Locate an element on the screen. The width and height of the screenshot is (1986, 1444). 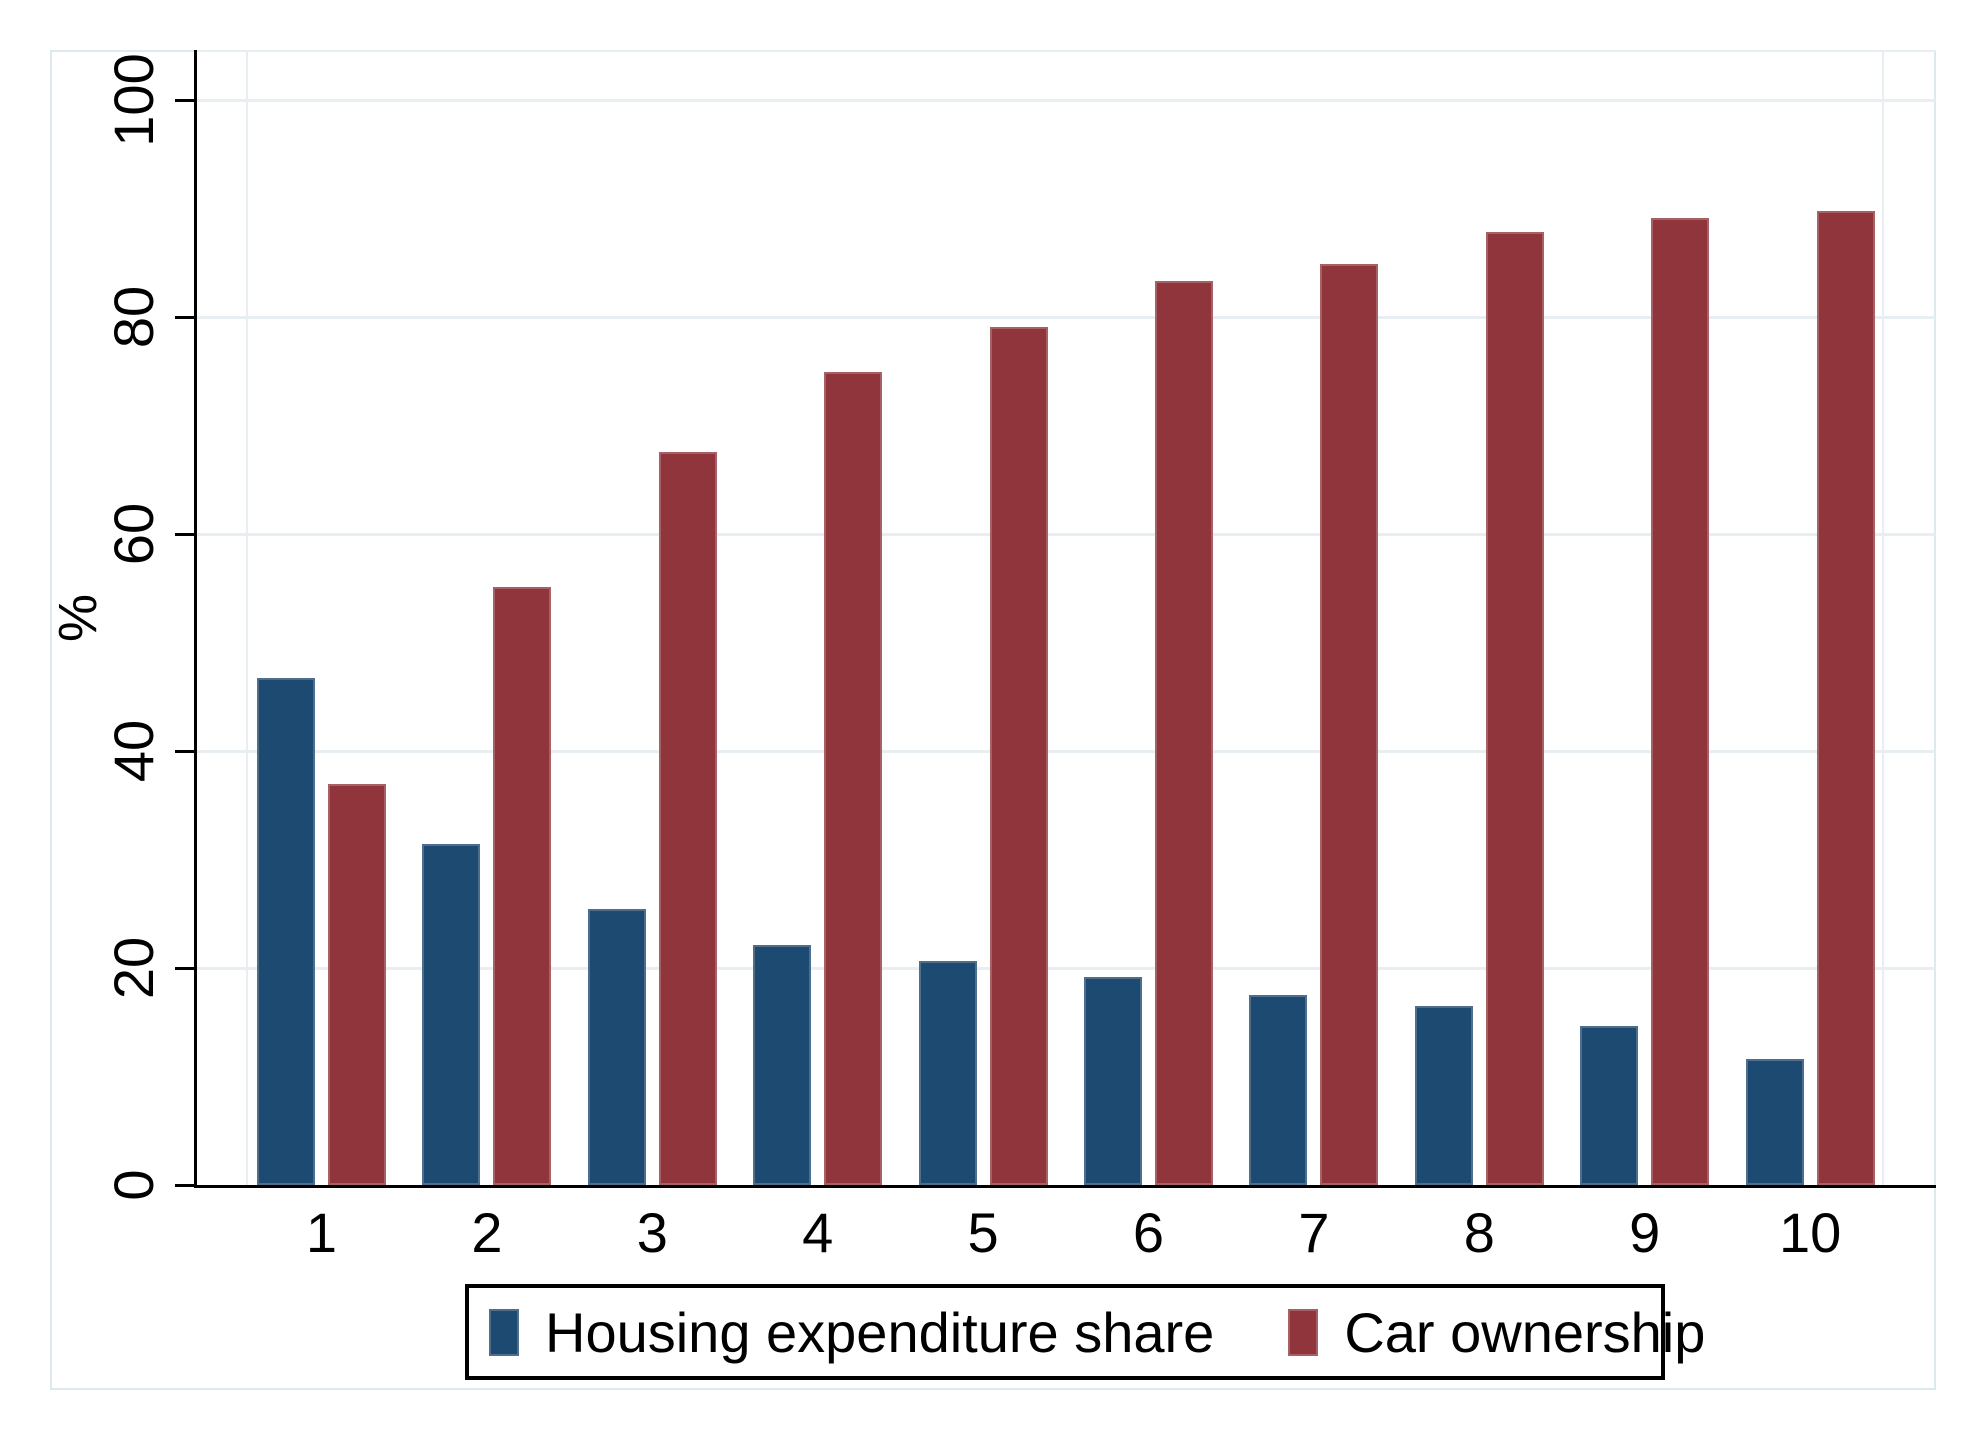
legend: Housing expenditure share Car ownership is located at coordinates (1085, 1332).